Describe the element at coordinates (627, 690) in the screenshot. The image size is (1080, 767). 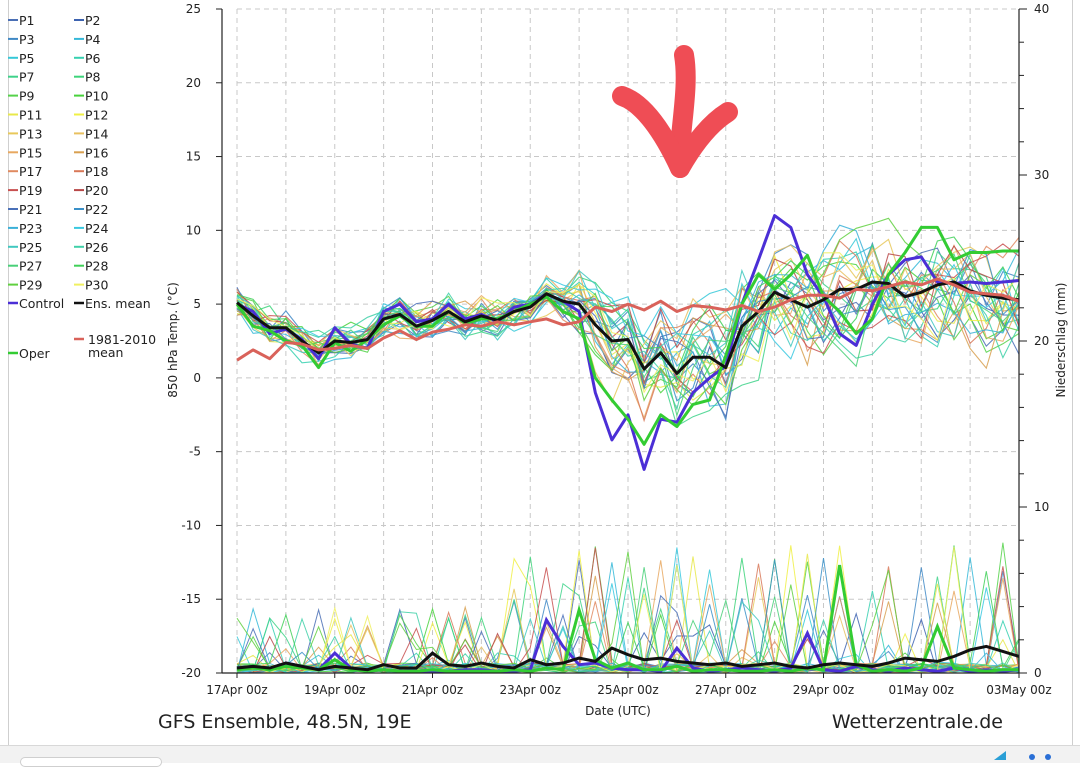
I see `x-tick-label: 25Apr 00z` at that location.